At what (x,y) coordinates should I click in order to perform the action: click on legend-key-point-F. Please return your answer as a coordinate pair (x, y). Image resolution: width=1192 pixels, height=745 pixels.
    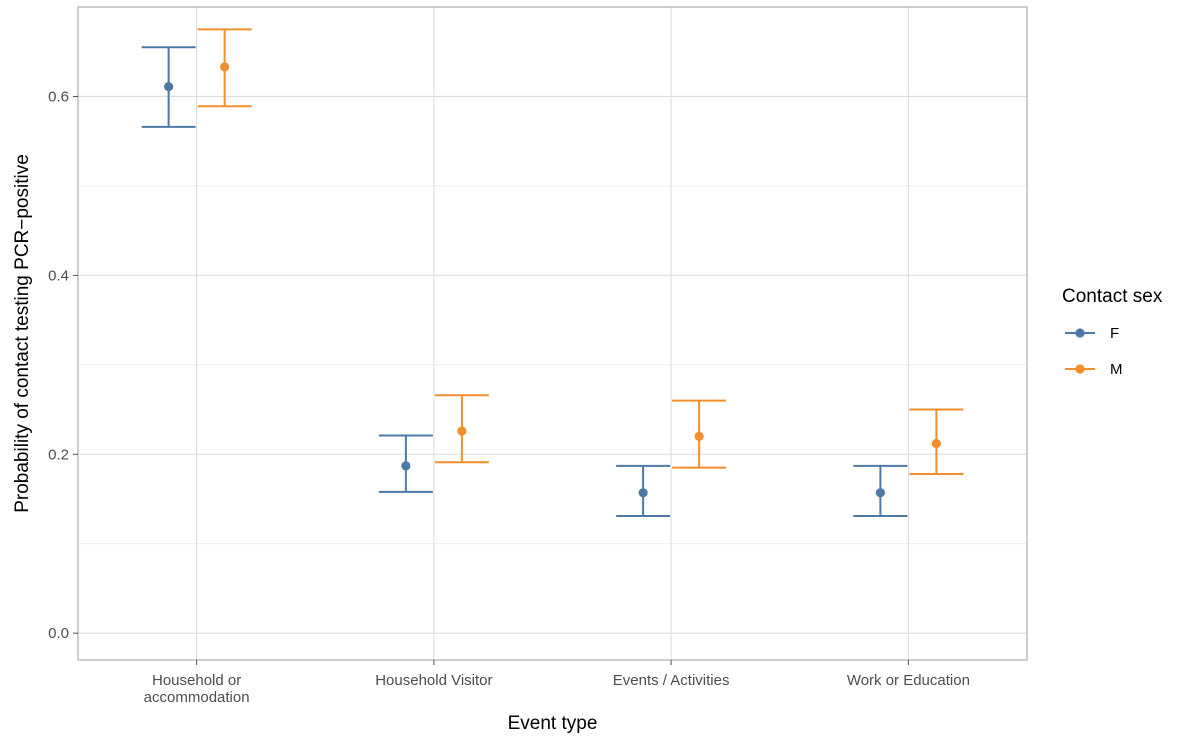
    Looking at the image, I should click on (1080, 333).